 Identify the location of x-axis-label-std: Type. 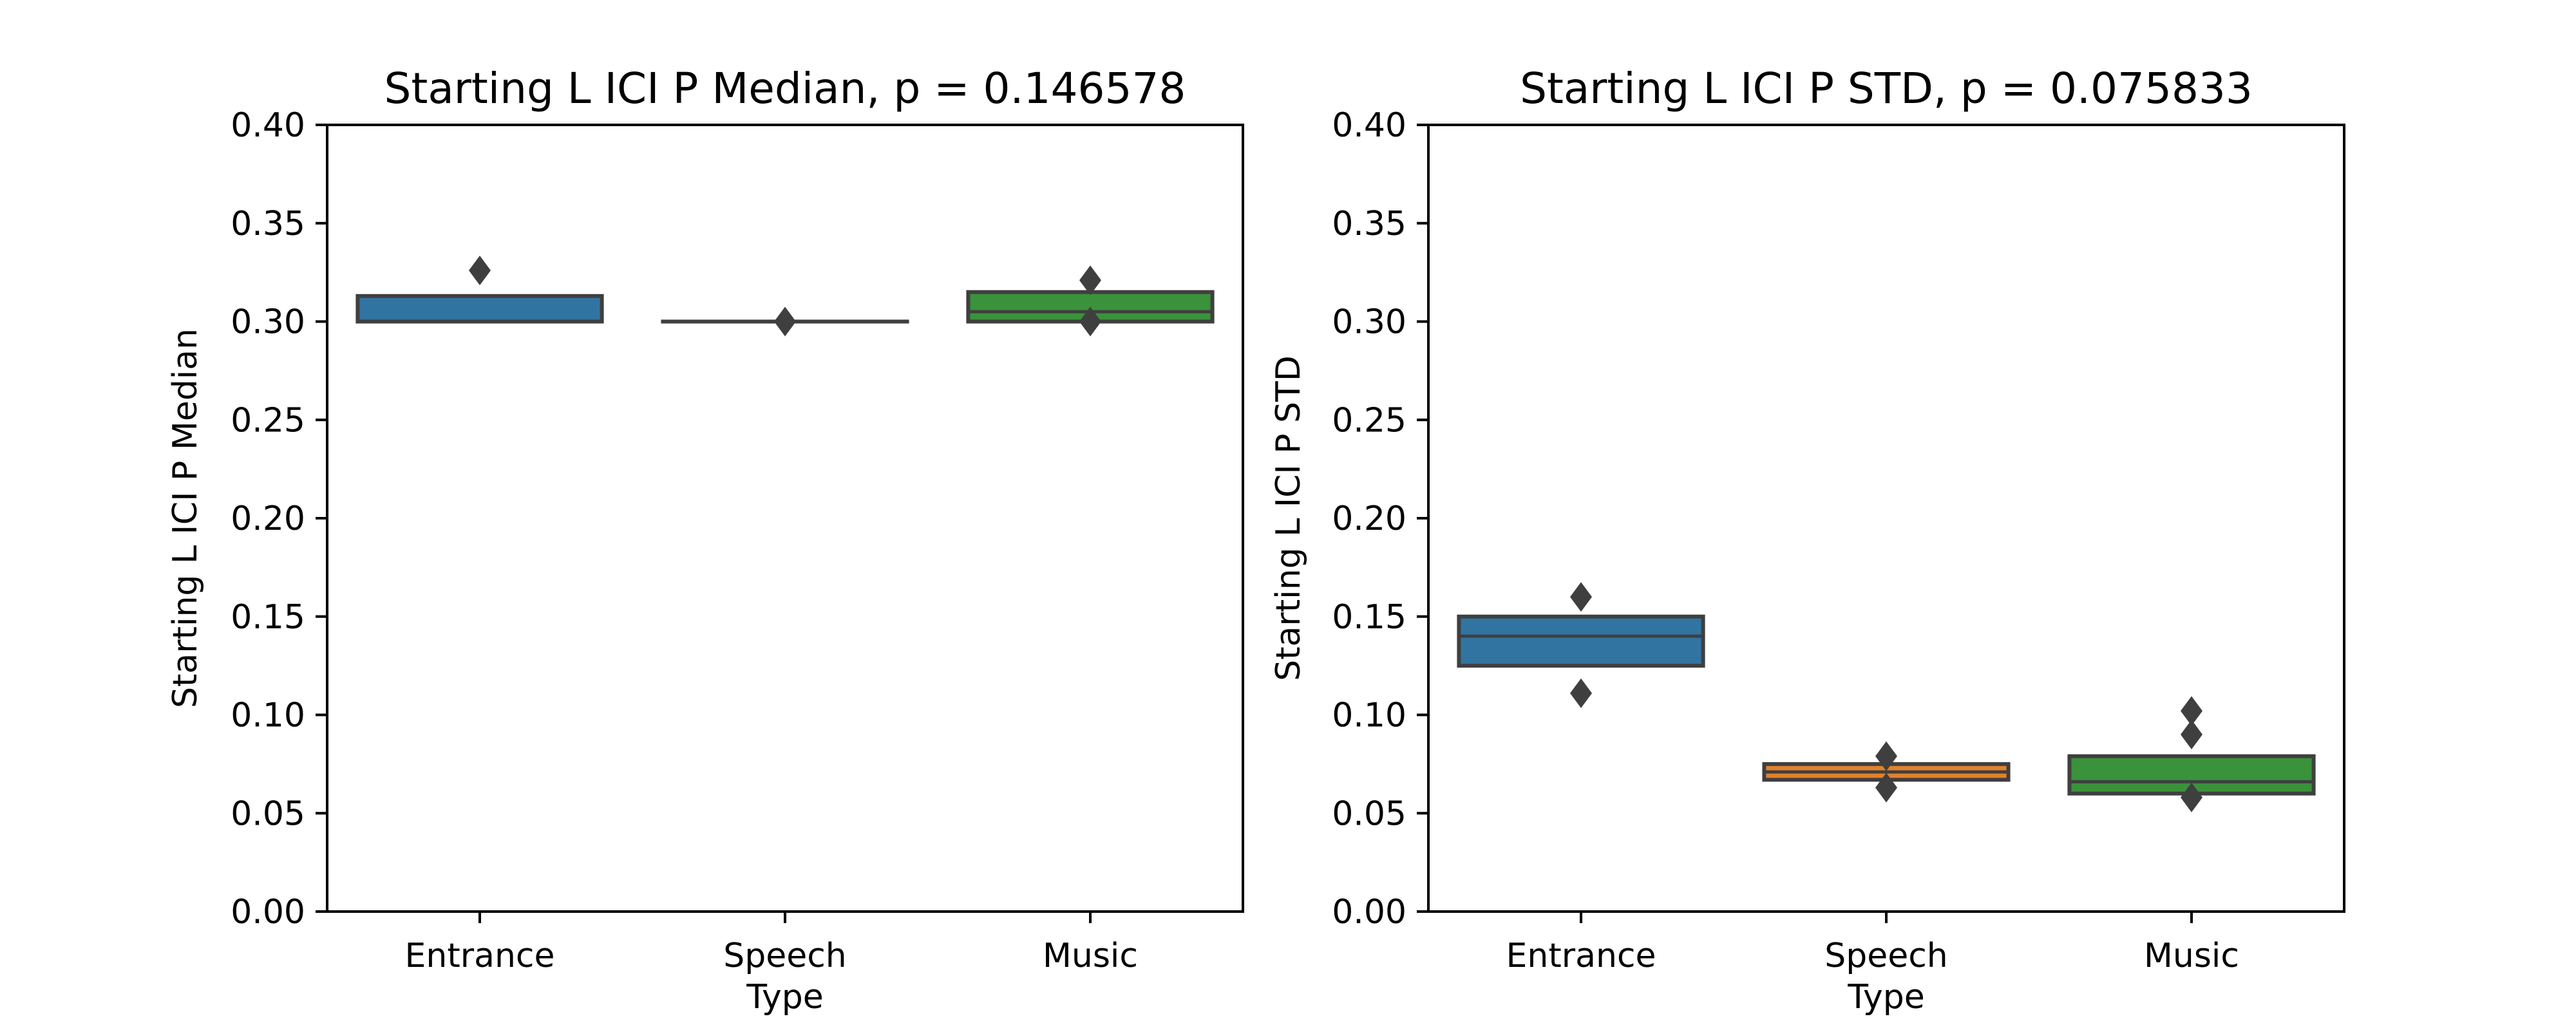
(1886, 997).